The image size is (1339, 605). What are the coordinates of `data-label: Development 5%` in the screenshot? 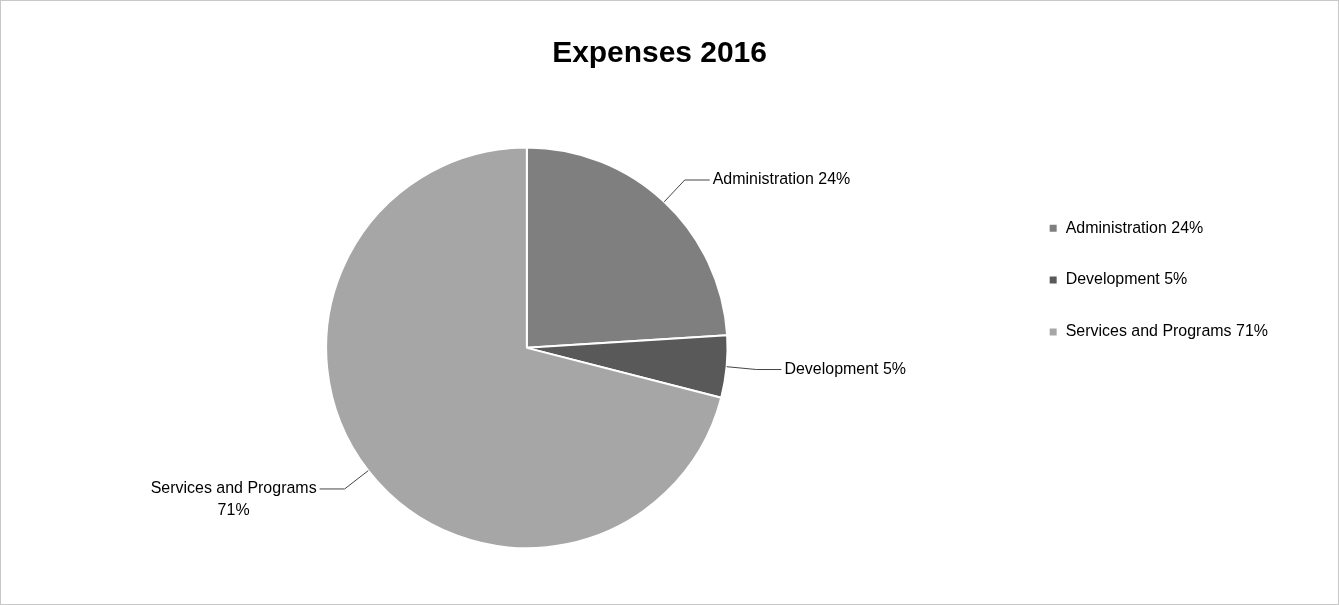 It's located at (845, 368).